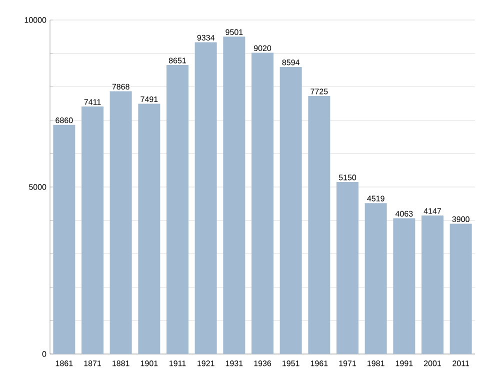 This screenshot has width=488, height=373. I want to click on x-tick-label: 1961, so click(319, 363).